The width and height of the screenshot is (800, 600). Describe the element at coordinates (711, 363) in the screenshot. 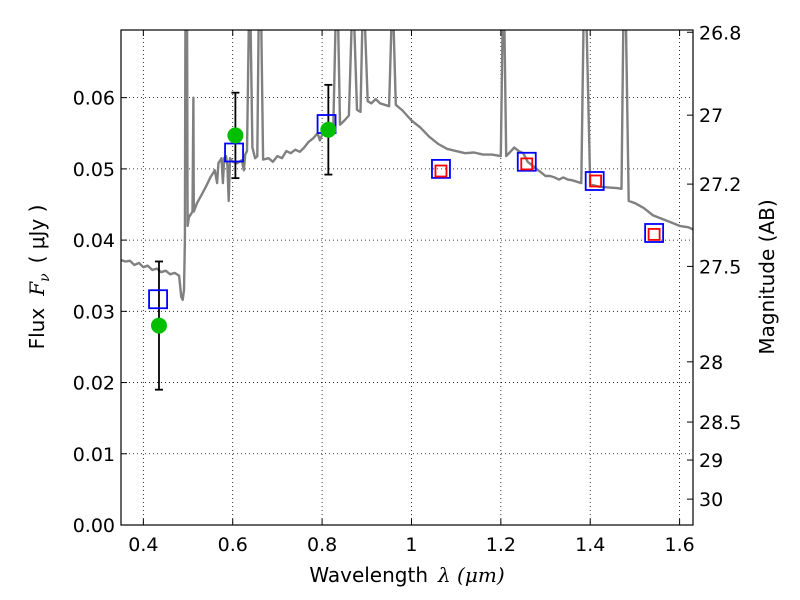

I see `y2-tick-label: 28` at that location.